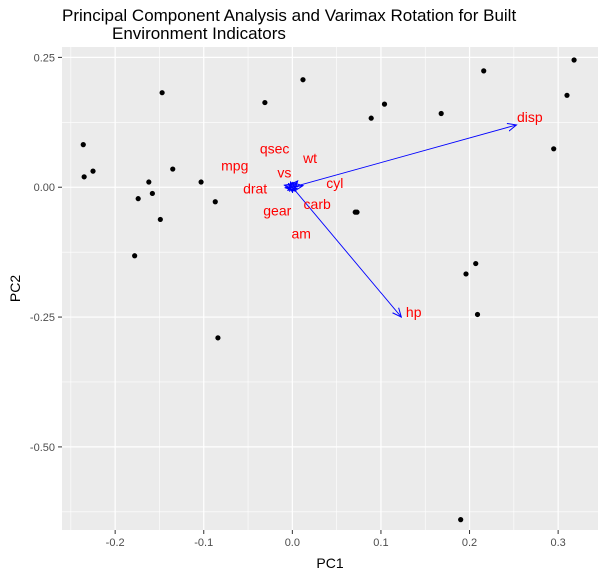 The image size is (606, 574). What do you see at coordinates (336, 539) in the screenshot?
I see `x-axis-ticks: -0.2 -0.1 0.0 0.1 0.2 0.3` at bounding box center [336, 539].